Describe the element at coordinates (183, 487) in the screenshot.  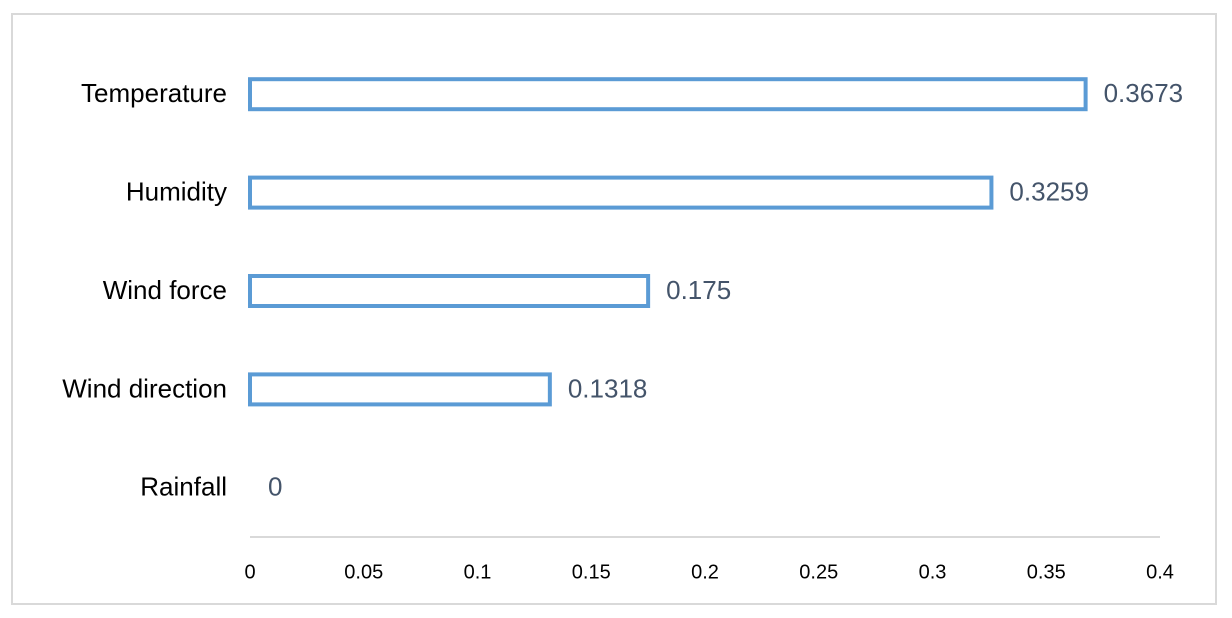
I see `y-tick-label: Rainfall` at that location.